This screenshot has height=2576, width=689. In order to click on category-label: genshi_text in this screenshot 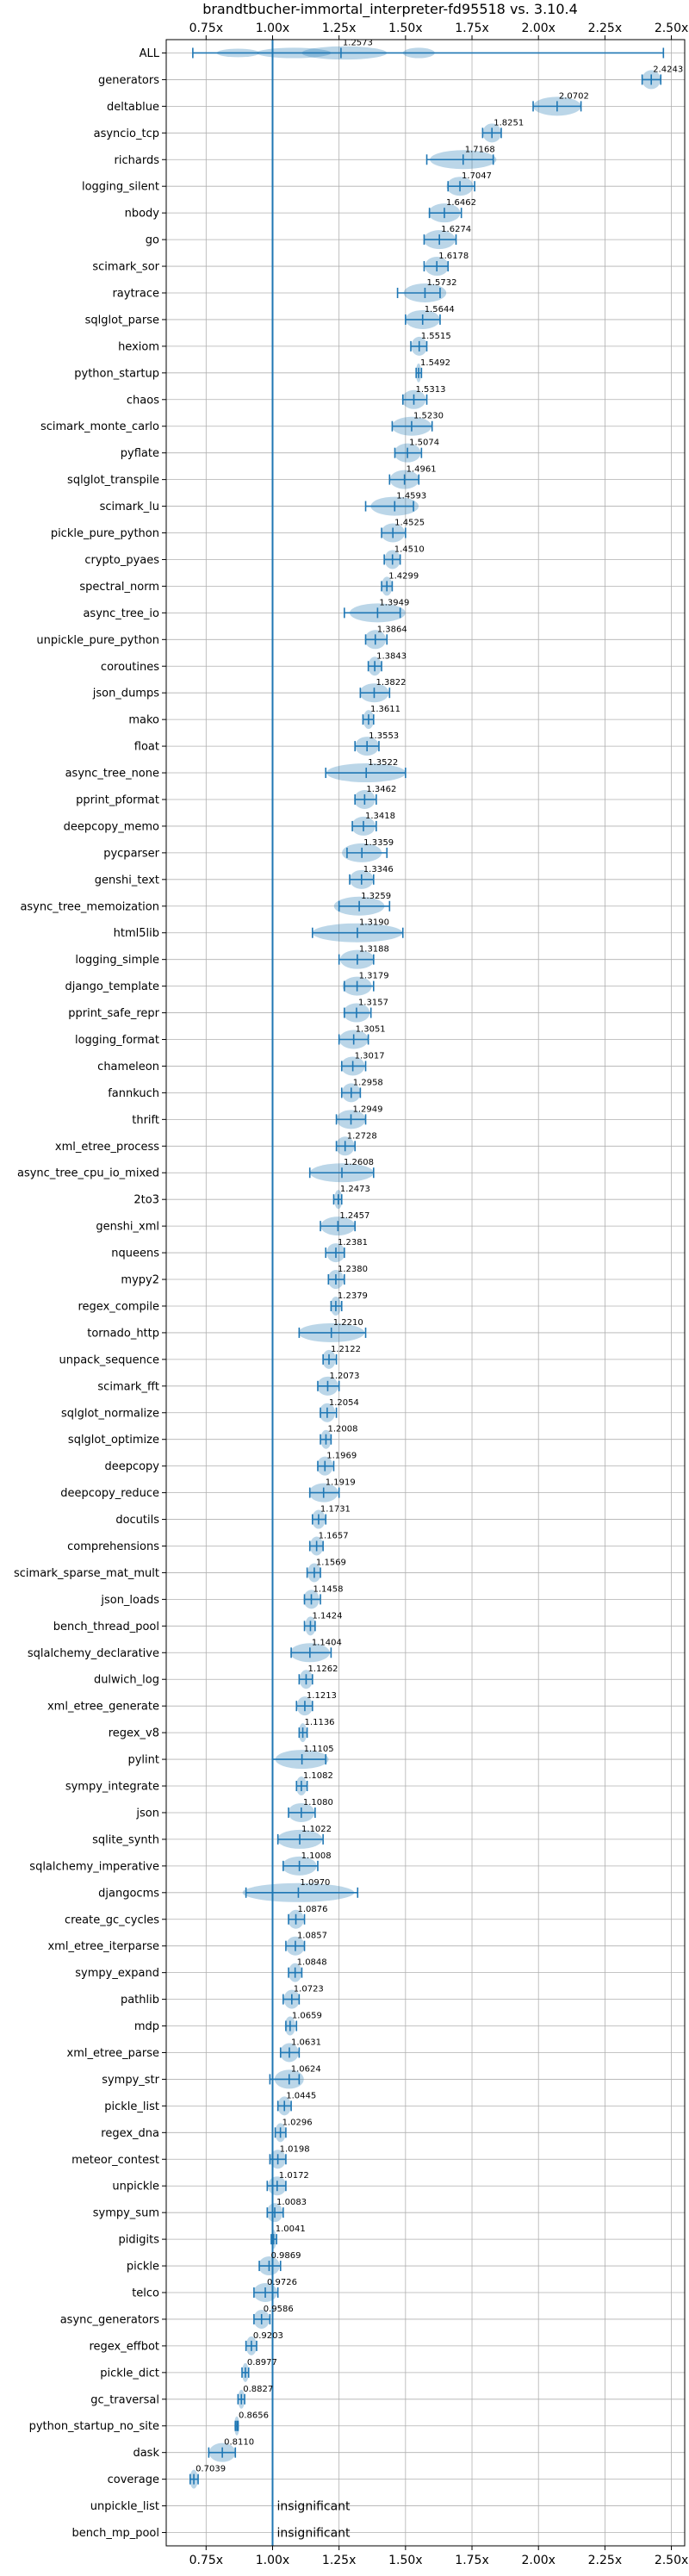, I will do `click(127, 881)`.